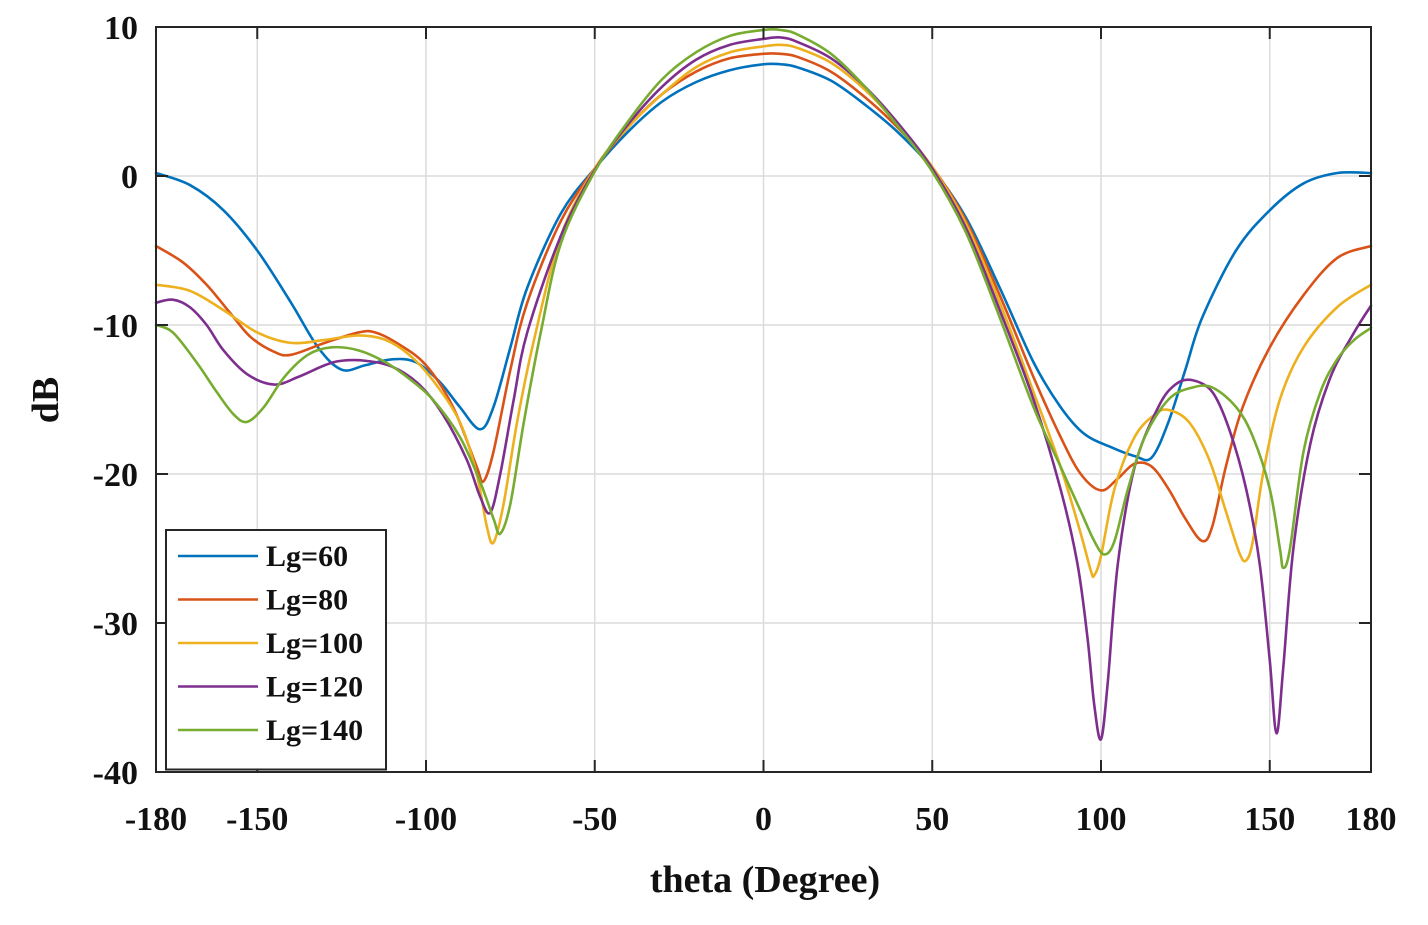  What do you see at coordinates (594, 819) in the screenshot?
I see `x-tick-label: -50` at bounding box center [594, 819].